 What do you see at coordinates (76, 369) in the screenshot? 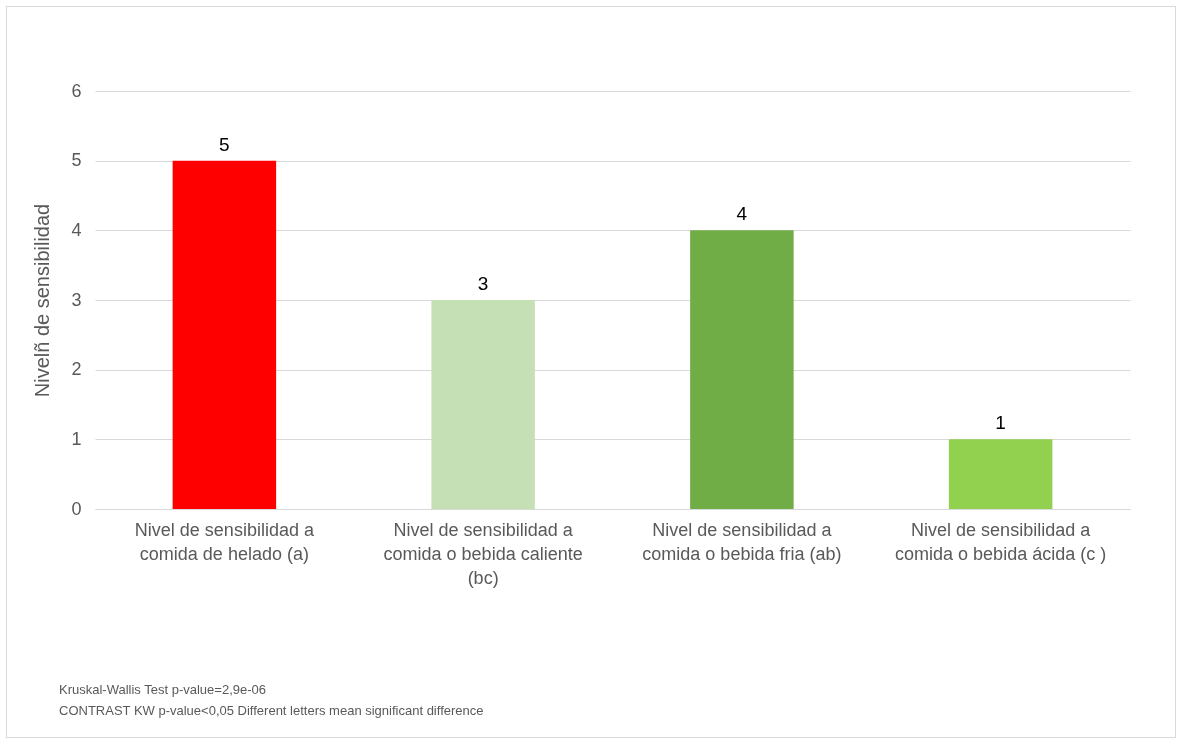
I see `y-tick-label: 2` at bounding box center [76, 369].